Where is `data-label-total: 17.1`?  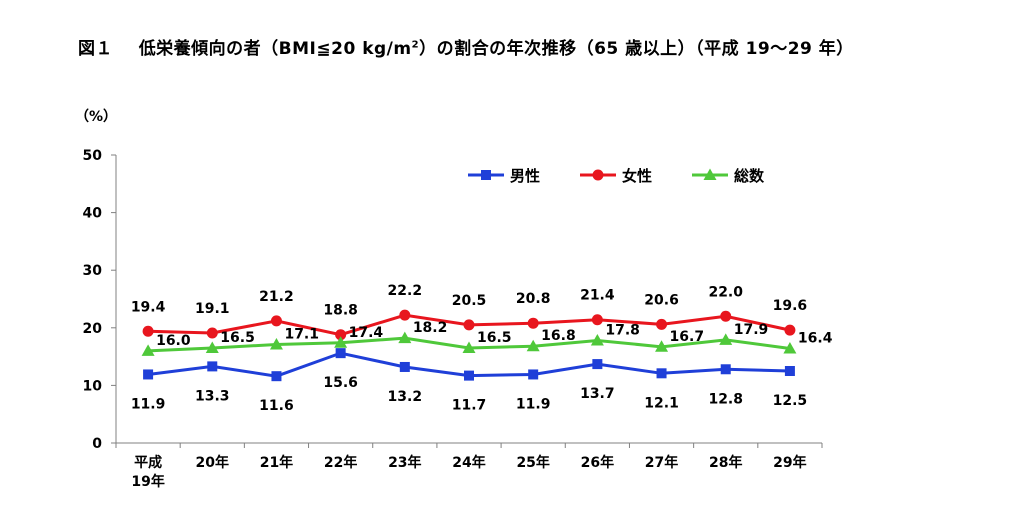
data-label-total: 17.1 is located at coordinates (301, 335).